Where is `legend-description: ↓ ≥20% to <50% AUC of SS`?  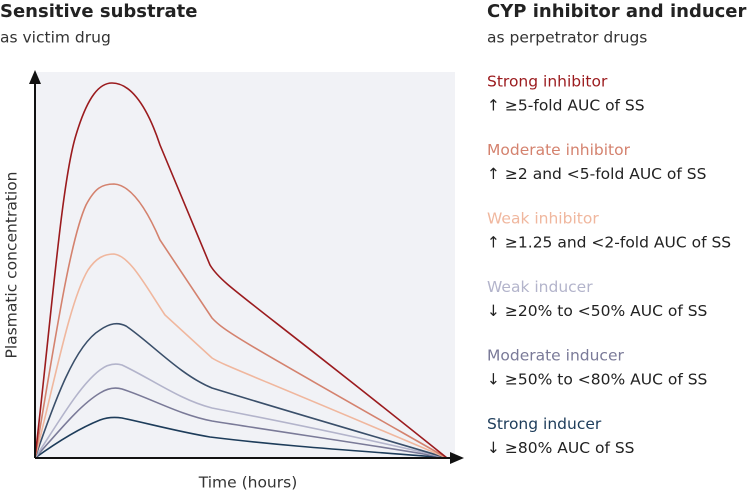 legend-description: ↓ ≥20% to <50% AUC of SS is located at coordinates (597, 311).